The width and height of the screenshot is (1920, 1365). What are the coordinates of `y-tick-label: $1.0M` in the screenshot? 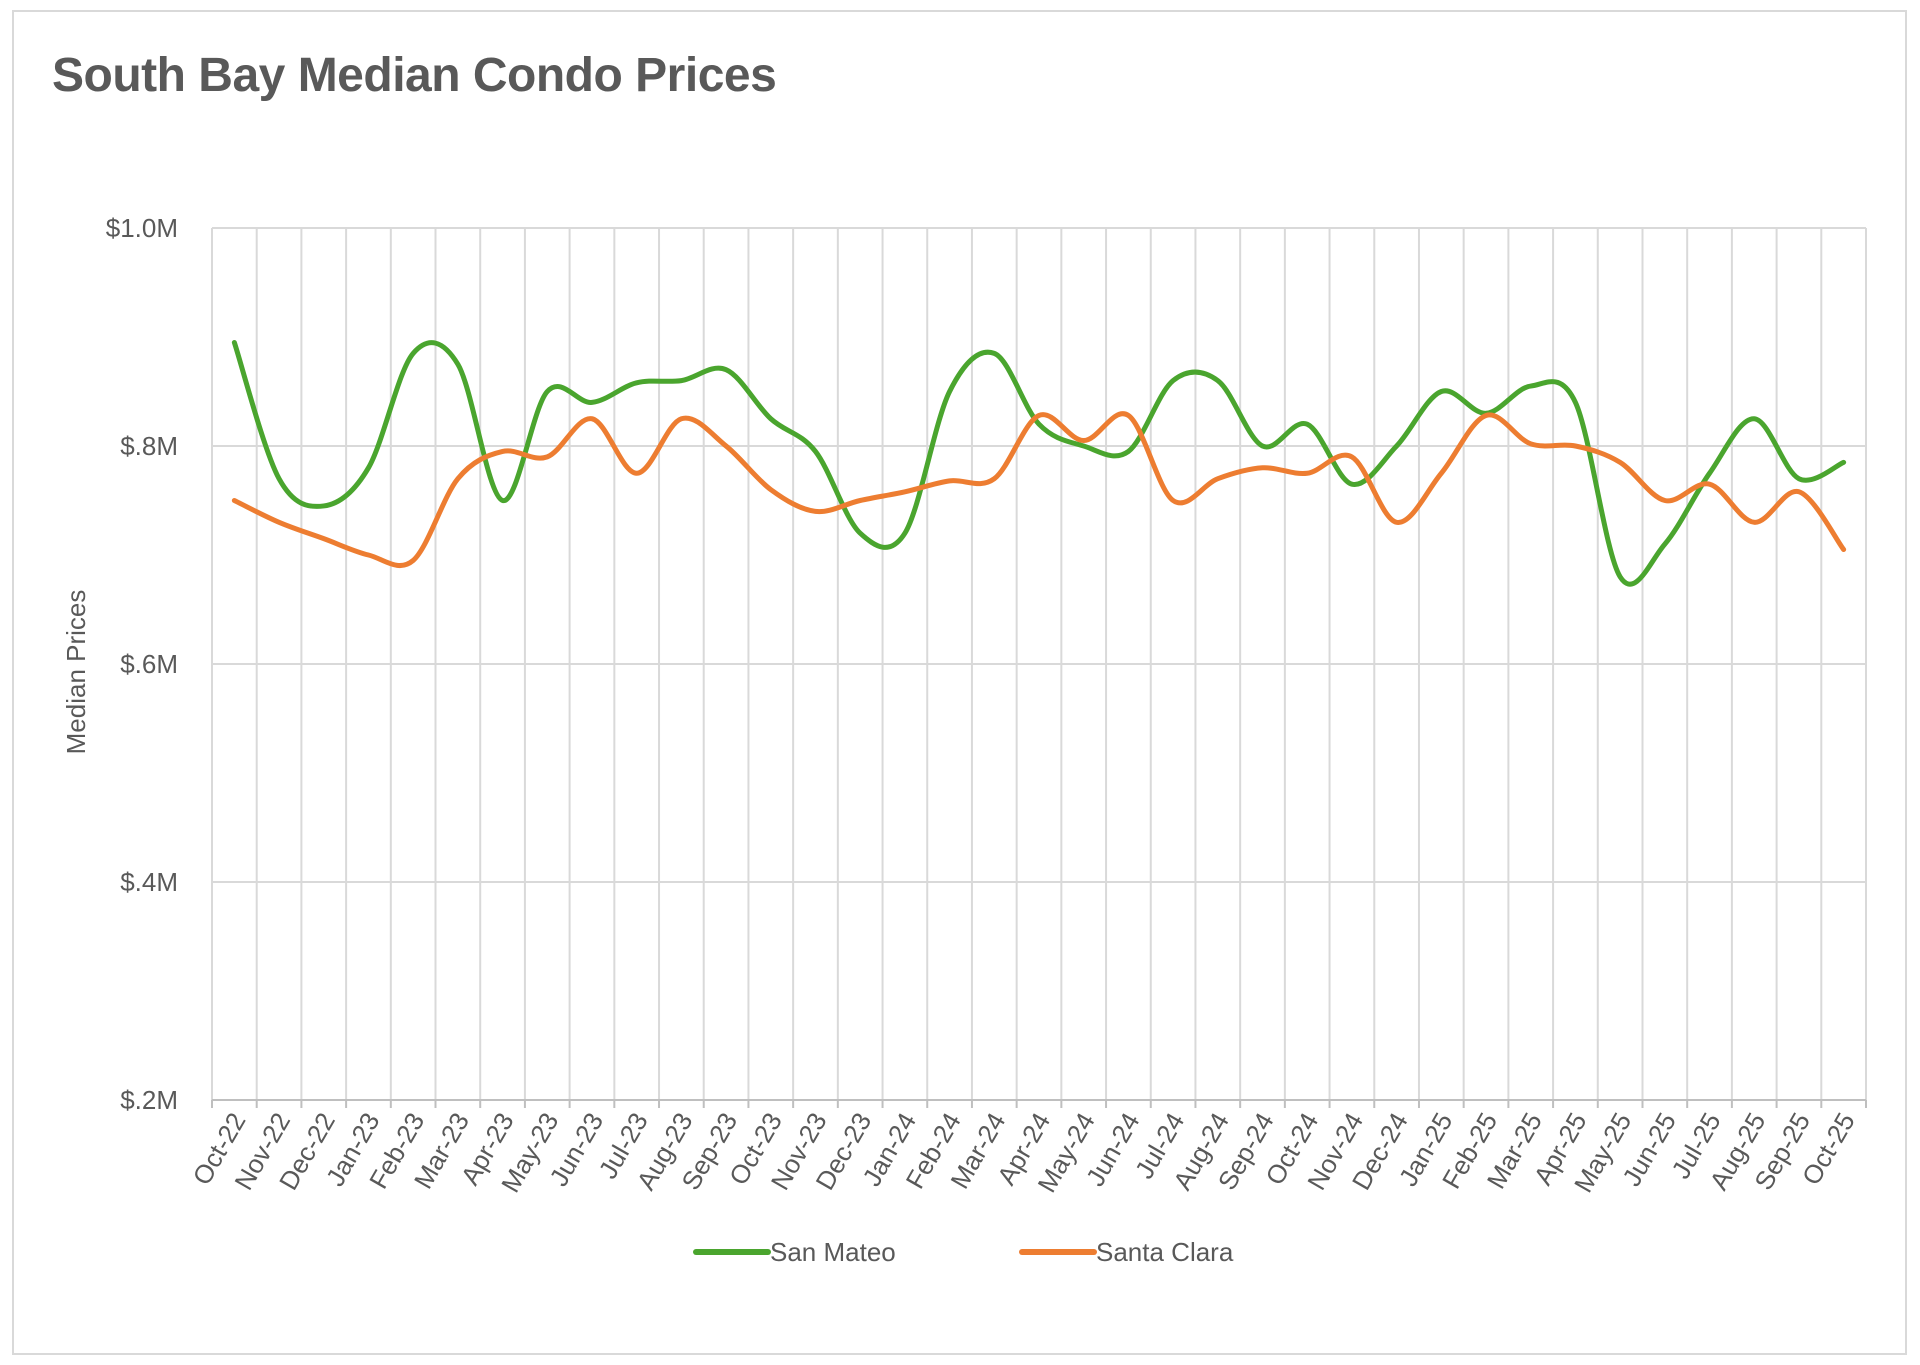 It's located at (142, 228).